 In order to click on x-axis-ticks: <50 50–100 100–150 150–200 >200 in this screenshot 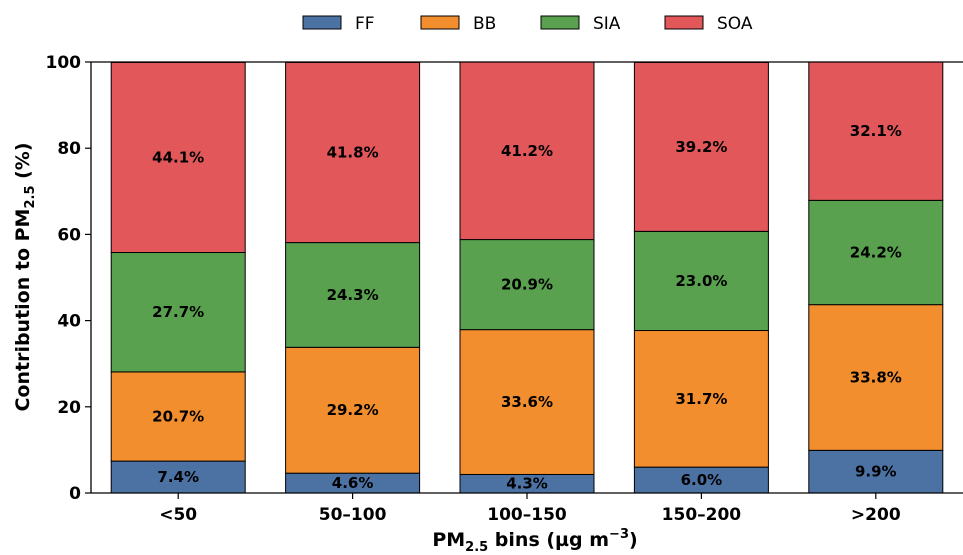, I will do `click(530, 509)`.